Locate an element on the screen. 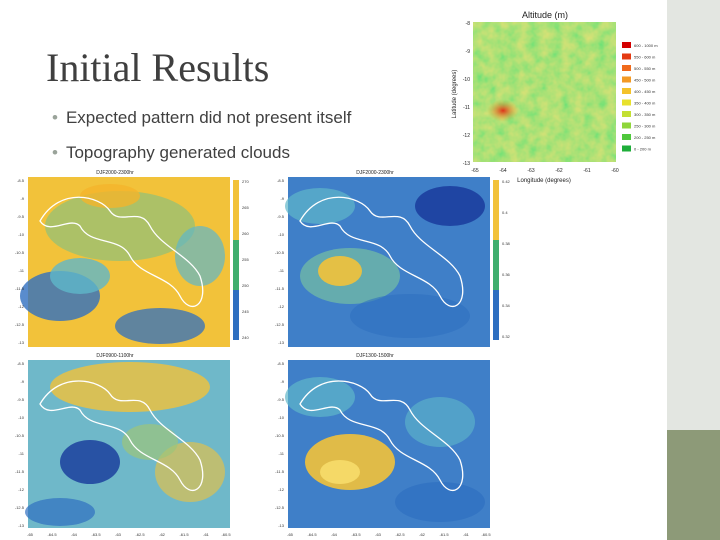 This screenshot has width=720, height=540. altitude-lat-ticks: -8 -9 -10 -11 -12 -13 is located at coordinates (466, 94).